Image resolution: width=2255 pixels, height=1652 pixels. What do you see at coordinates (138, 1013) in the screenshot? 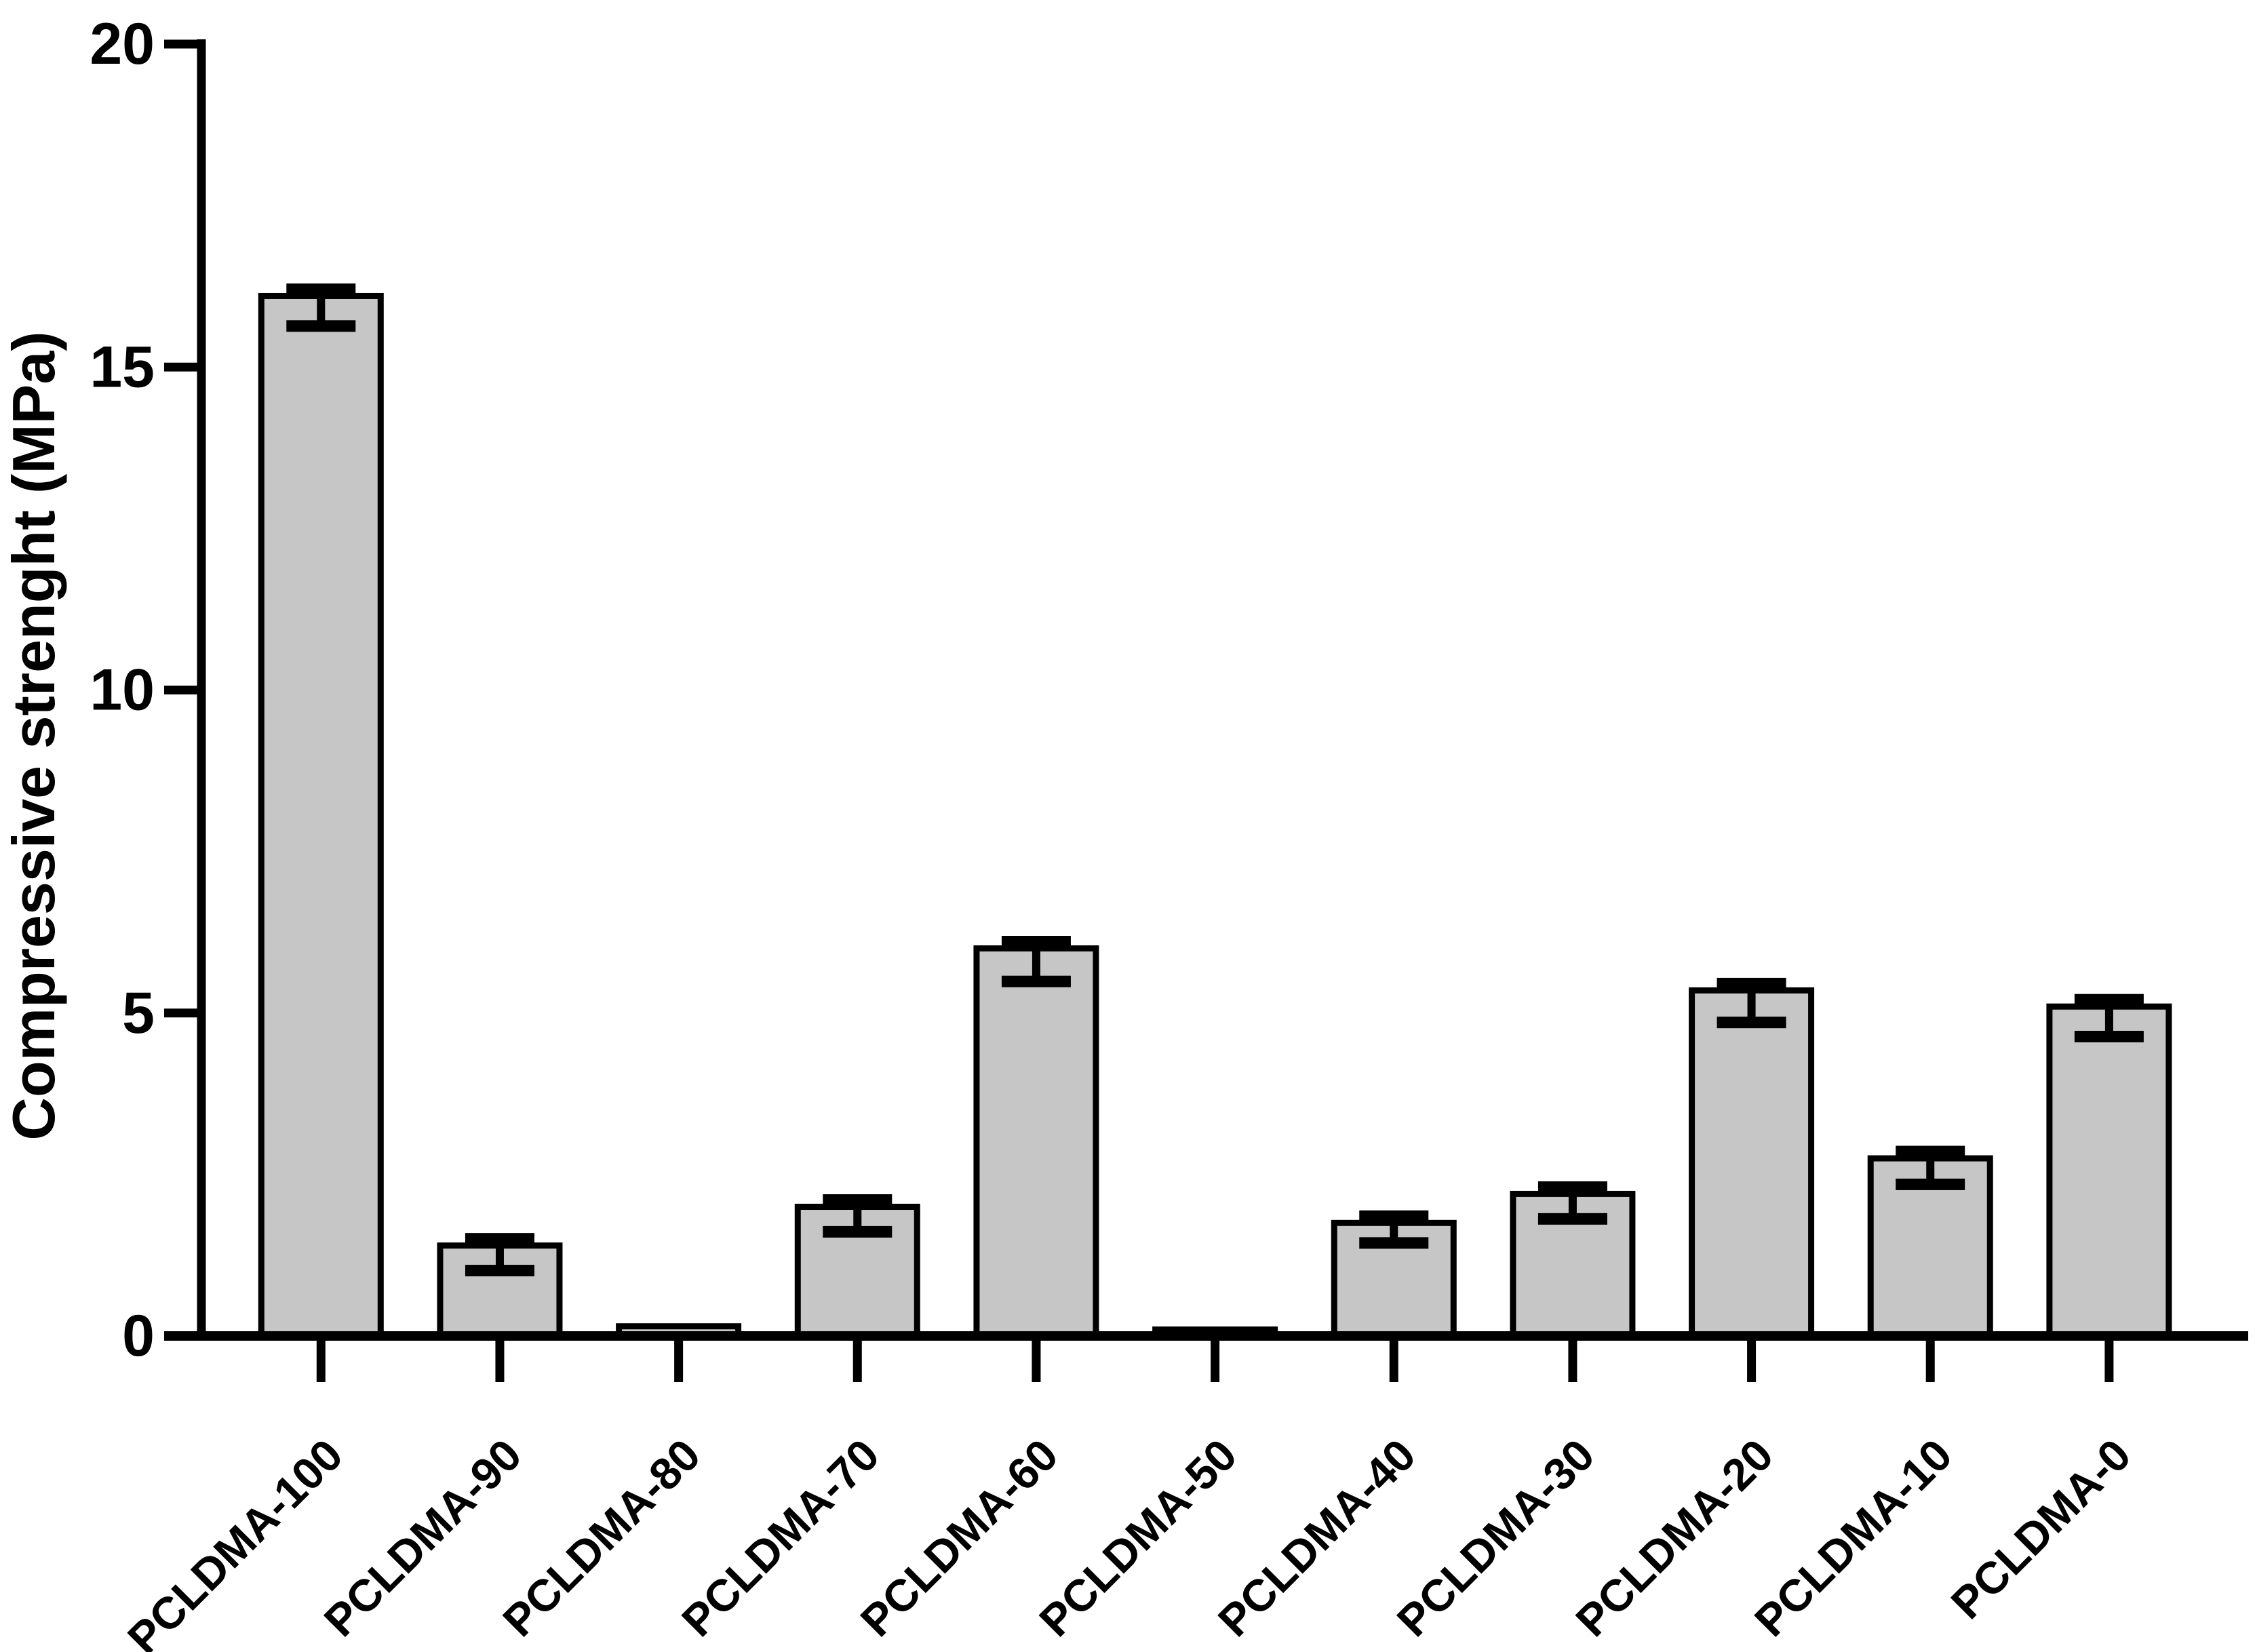
I see `y-tick-label-5: 5` at bounding box center [138, 1013].